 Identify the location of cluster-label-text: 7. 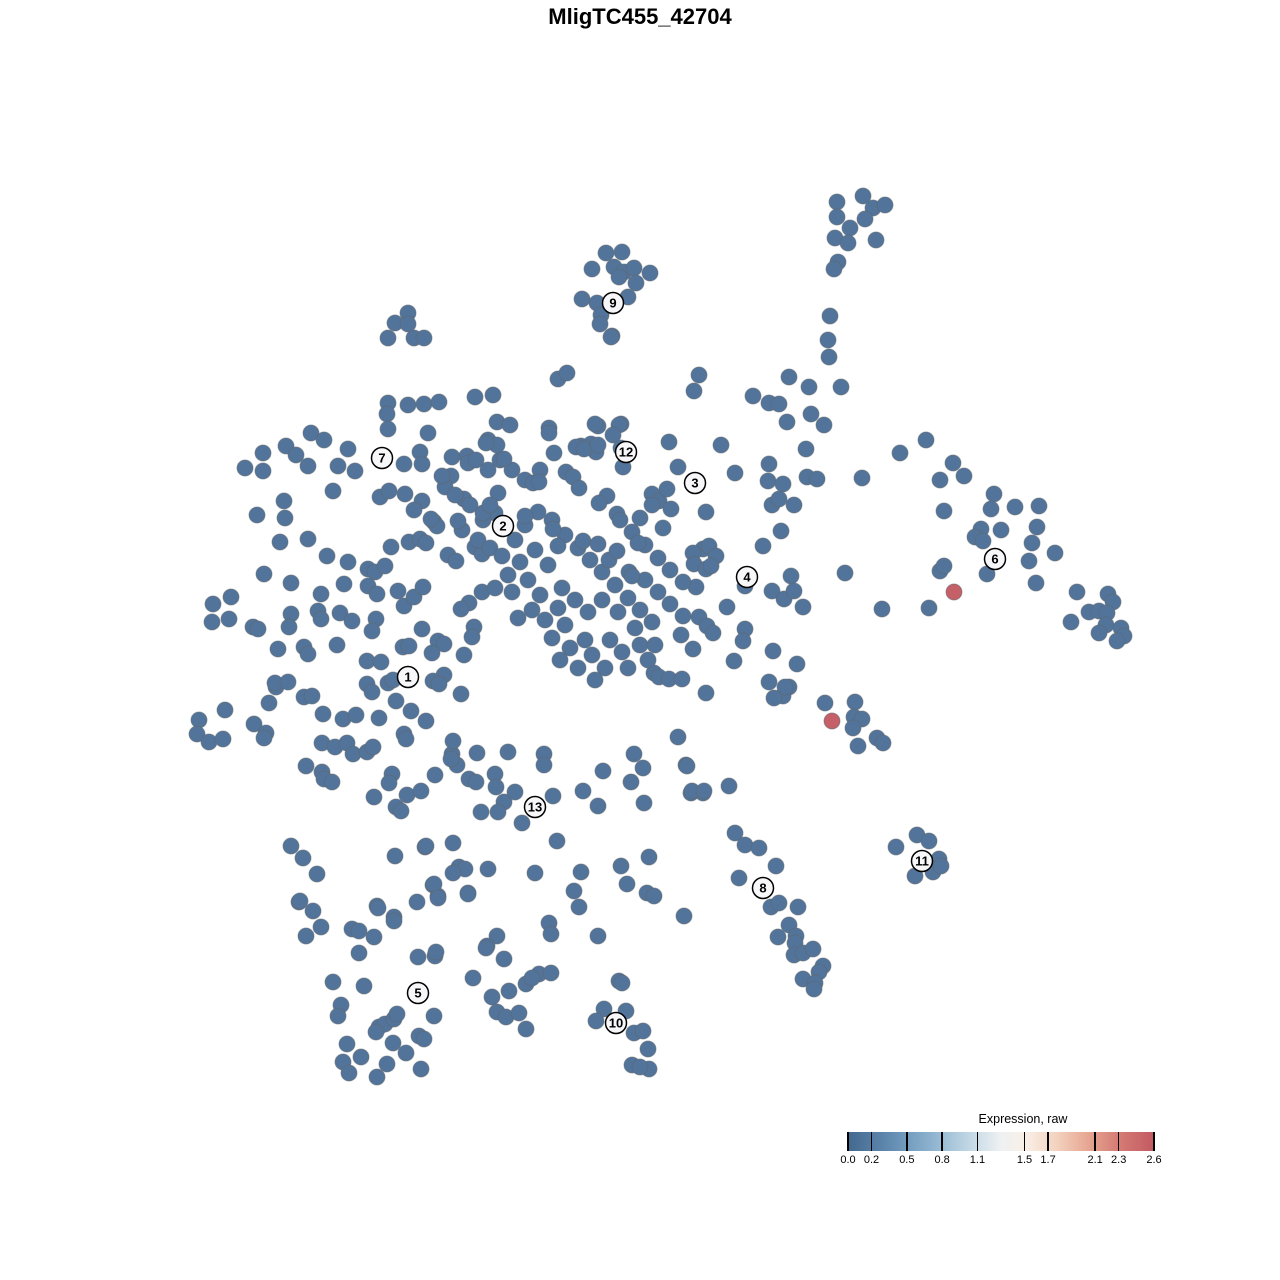
(381, 458).